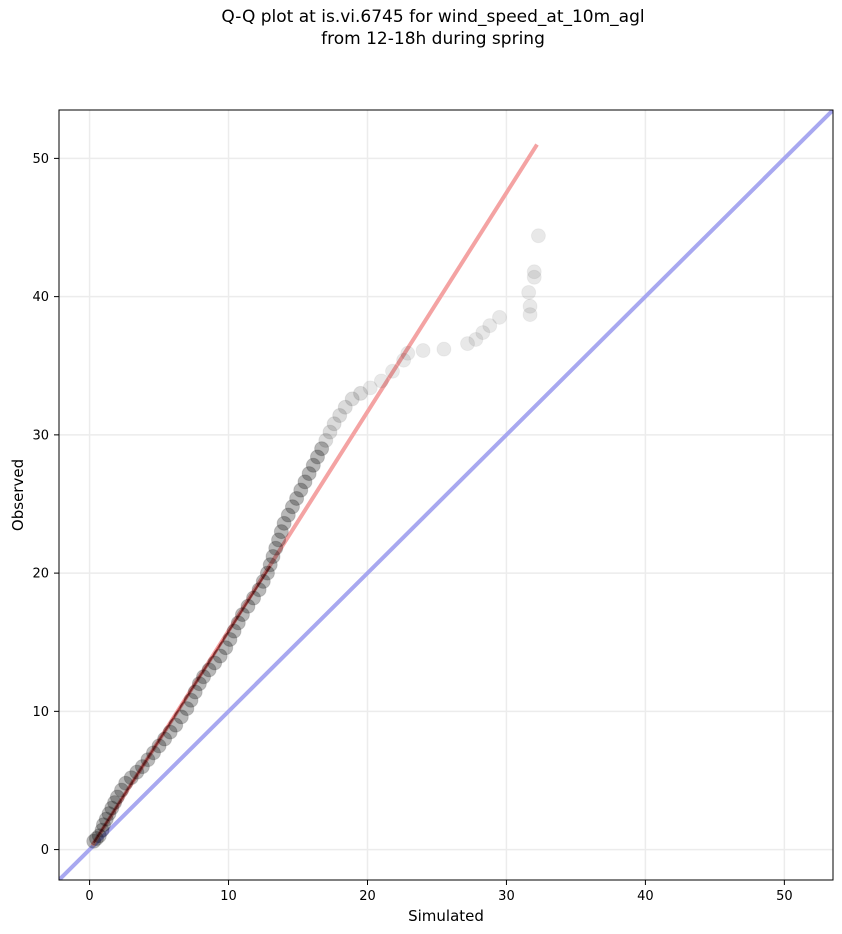 This screenshot has width=842, height=934. What do you see at coordinates (40, 574) in the screenshot?
I see `y-tick-label: 20` at bounding box center [40, 574].